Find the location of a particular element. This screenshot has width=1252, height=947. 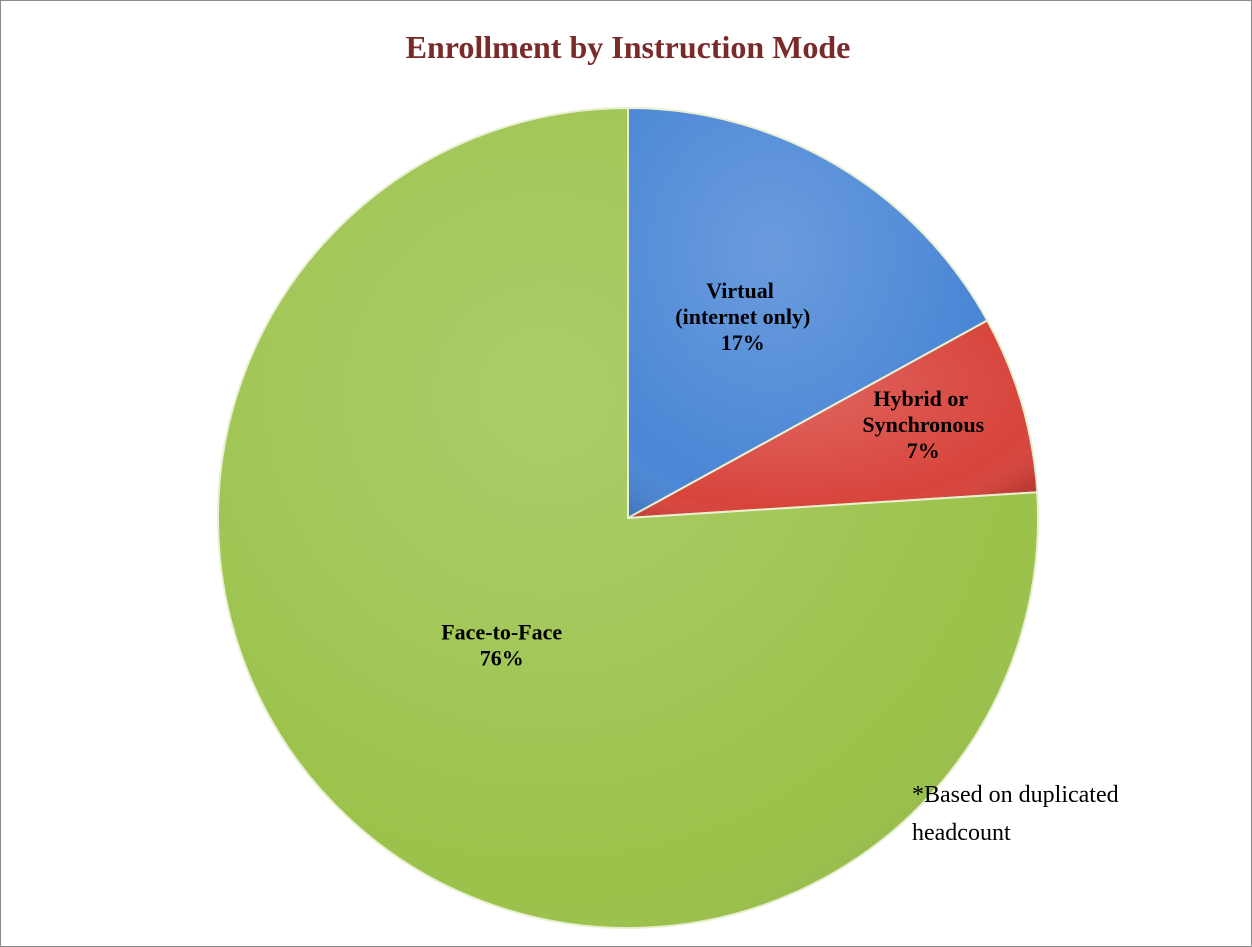

slice-value-label: 7% is located at coordinates (923, 450).